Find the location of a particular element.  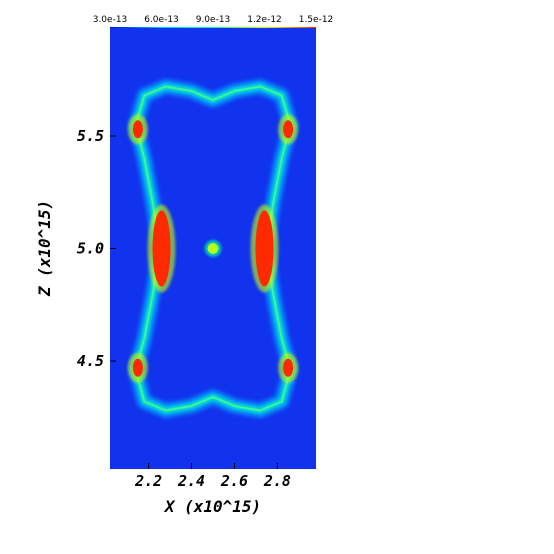

y-tick-label: 5.5 is located at coordinates (90, 136).